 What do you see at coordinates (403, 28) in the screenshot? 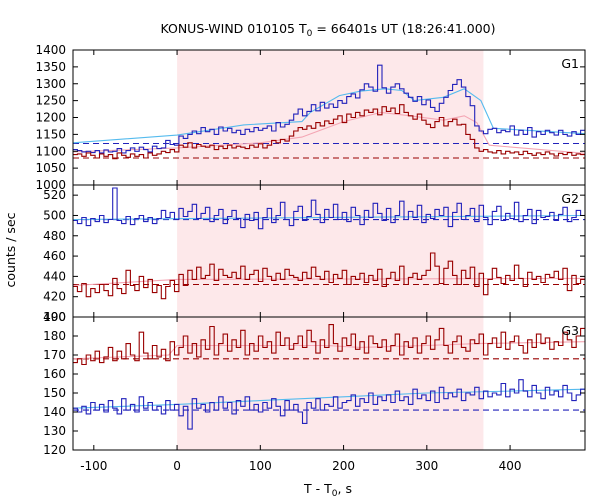
I see `title-post: = 66401s UT (18:26:41.000)` at bounding box center [403, 28].